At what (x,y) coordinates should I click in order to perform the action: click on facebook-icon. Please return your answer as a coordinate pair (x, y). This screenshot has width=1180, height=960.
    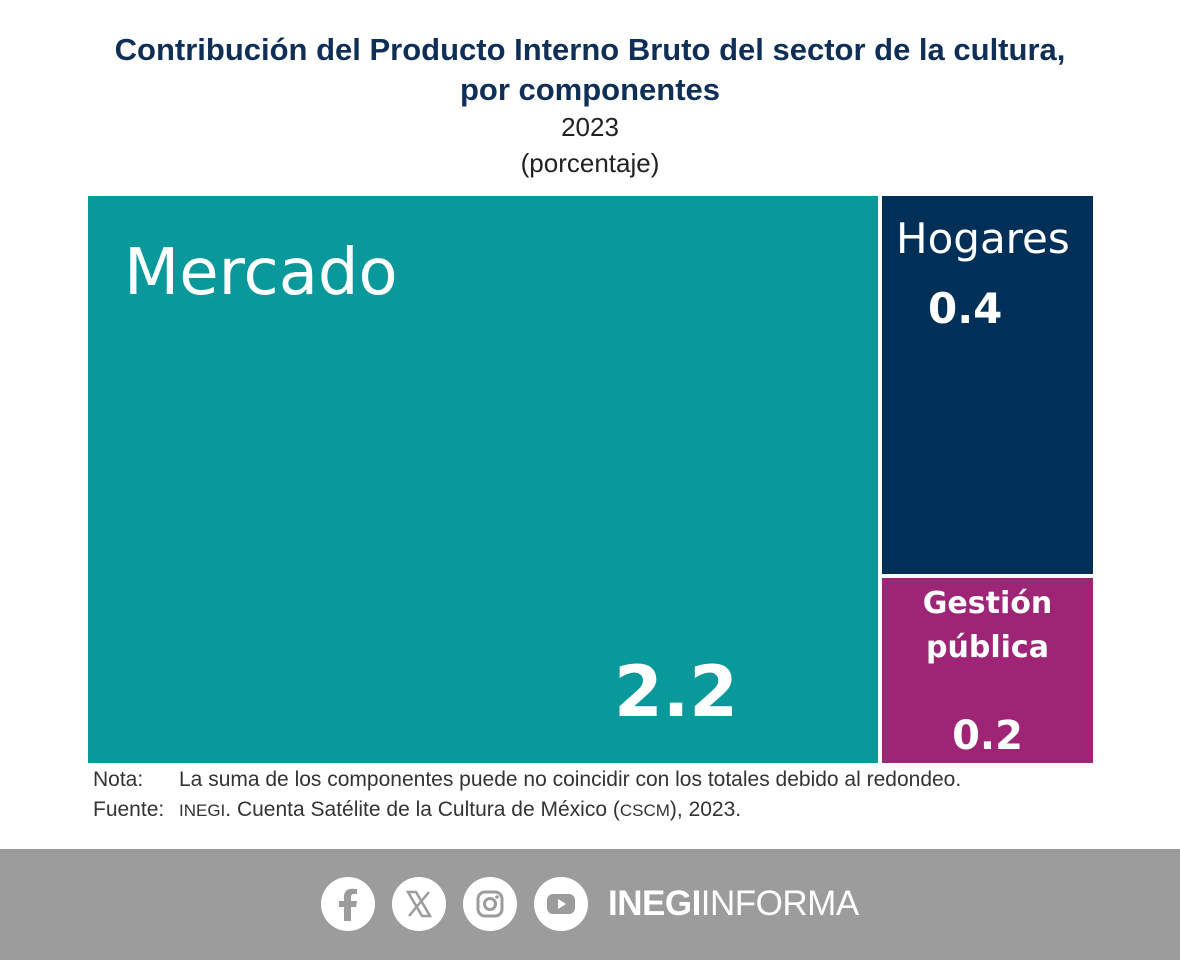
    Looking at the image, I should click on (348, 904).